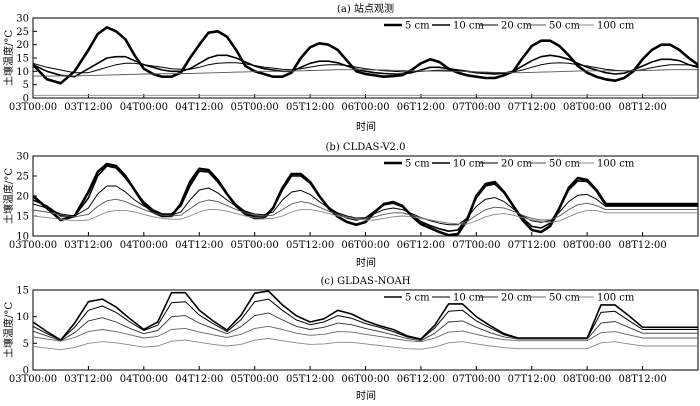  What do you see at coordinates (366, 281) in the screenshot?
I see `chart-title: (c) GLDAS-NOAH` at bounding box center [366, 281].